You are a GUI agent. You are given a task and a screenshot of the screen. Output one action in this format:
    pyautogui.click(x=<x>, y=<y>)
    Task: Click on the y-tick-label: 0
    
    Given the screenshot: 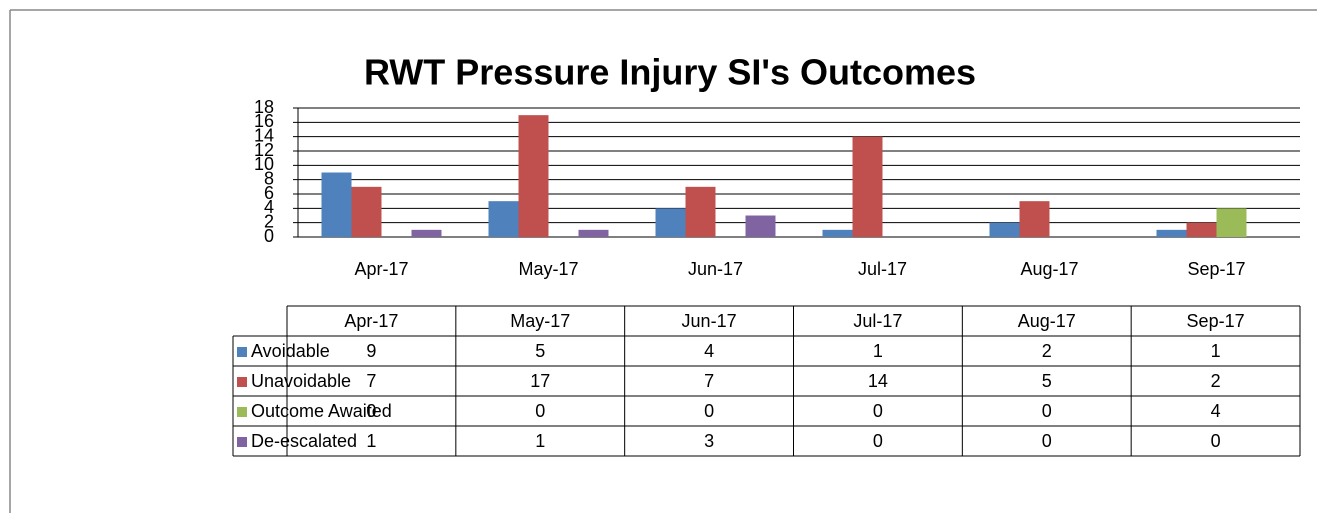 What is the action you would take?
    pyautogui.click(x=269, y=236)
    